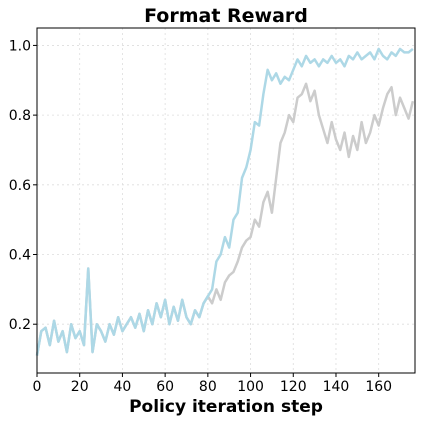 The width and height of the screenshot is (423, 423). I want to click on x-tick-label: 80, so click(208, 387).